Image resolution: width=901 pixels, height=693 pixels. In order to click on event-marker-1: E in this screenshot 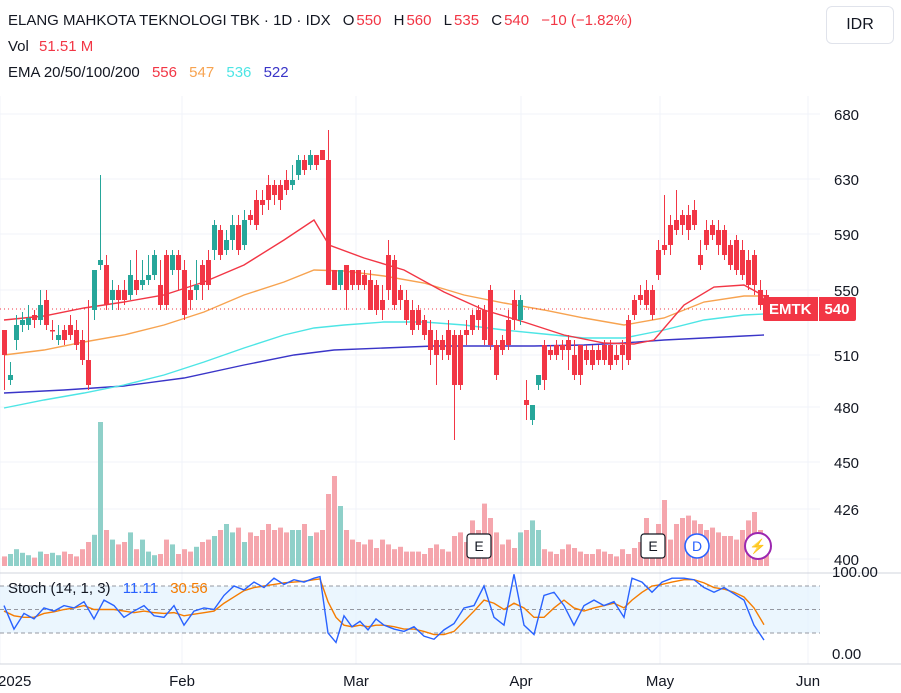, I will do `click(479, 546)`.